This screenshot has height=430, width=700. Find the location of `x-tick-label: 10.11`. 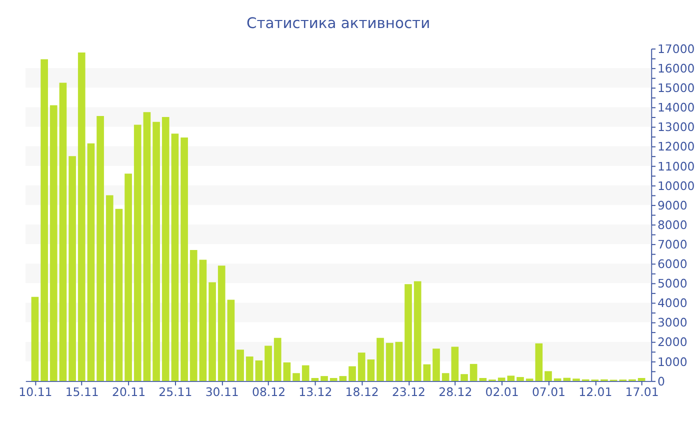

x-tick-label: 10.11 is located at coordinates (35, 392).